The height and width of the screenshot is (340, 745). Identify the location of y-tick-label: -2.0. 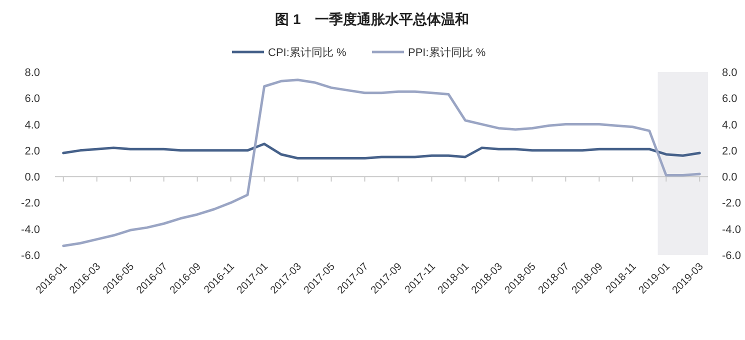
(30, 204).